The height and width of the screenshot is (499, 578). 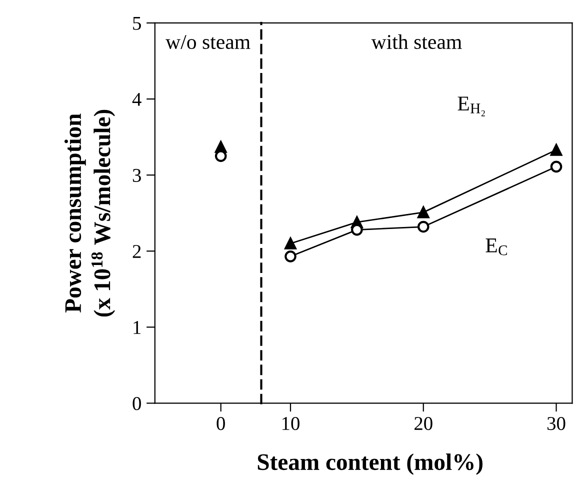 I want to click on x-tick-label: 20, so click(x=423, y=423).